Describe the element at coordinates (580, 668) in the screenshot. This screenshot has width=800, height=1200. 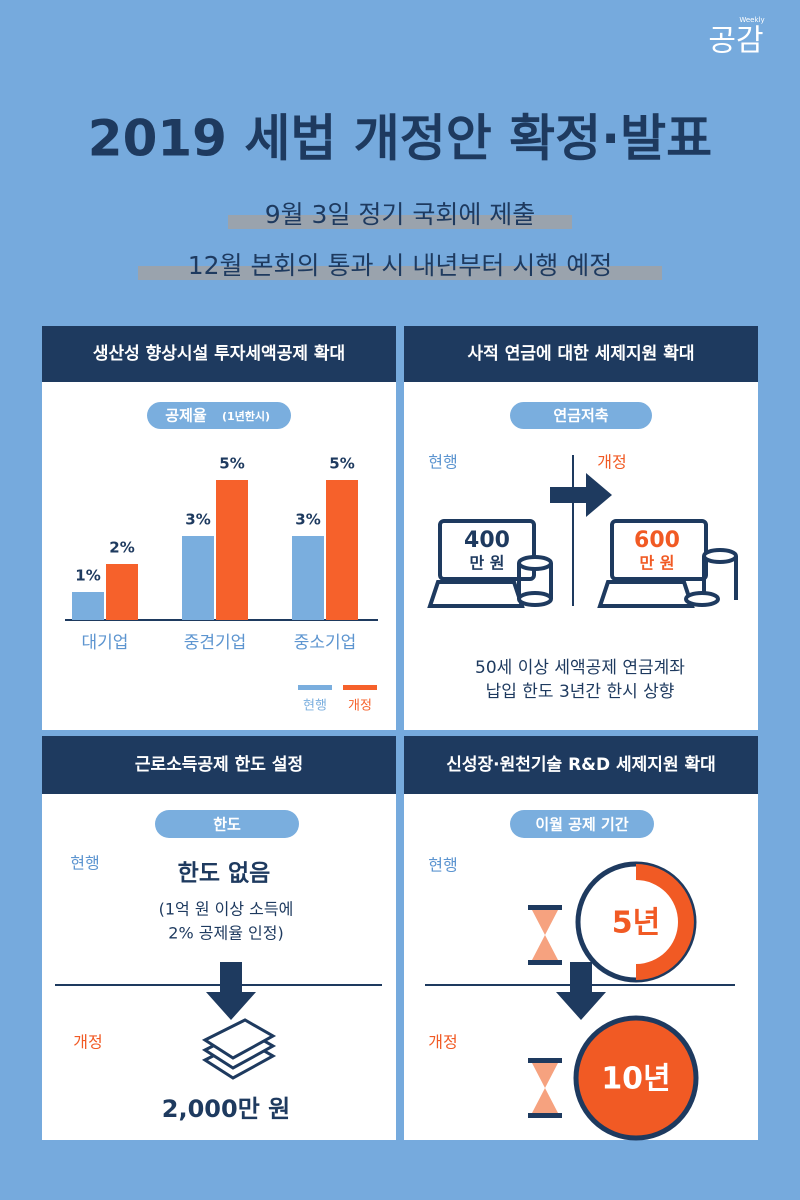
I see `caption: 50세 이상 세액공제 연금계좌` at that location.